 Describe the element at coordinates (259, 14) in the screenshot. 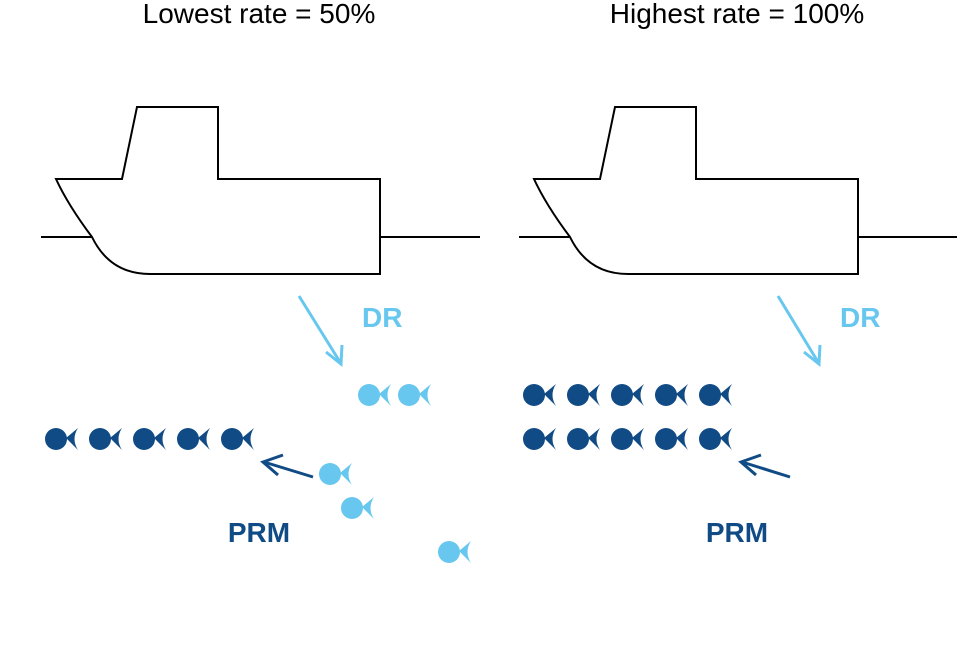

I see `panel-title: Lowest rate = 50%` at that location.